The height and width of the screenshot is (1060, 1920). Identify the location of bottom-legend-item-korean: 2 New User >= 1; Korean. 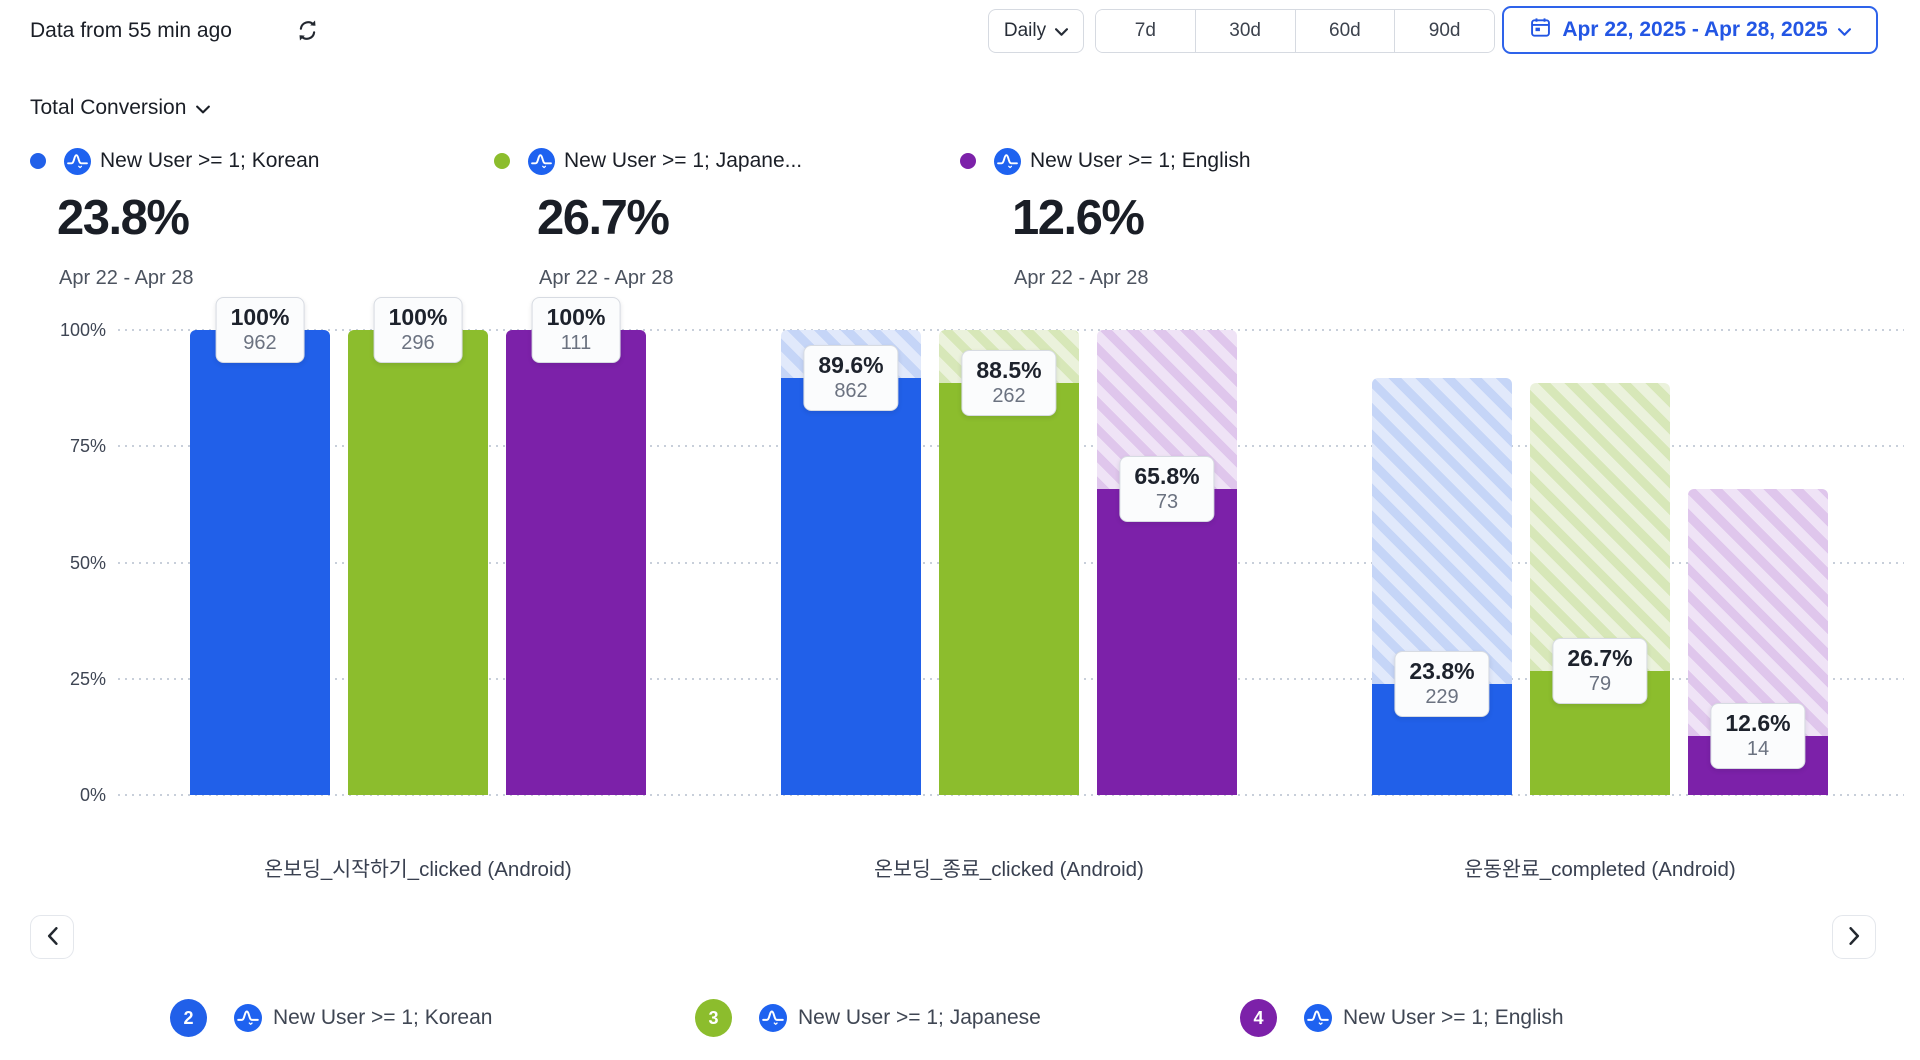
(331, 1018).